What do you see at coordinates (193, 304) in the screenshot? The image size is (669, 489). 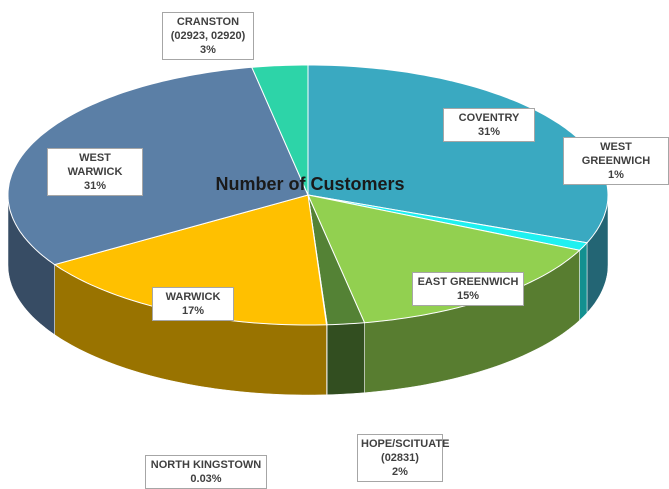 I see `data-label: WARWICK 17%` at bounding box center [193, 304].